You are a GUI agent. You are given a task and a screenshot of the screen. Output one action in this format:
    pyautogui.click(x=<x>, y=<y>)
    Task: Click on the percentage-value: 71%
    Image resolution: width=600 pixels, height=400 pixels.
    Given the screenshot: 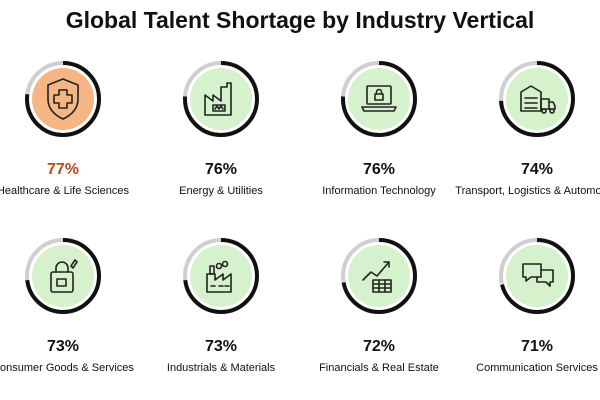 What is the action you would take?
    pyautogui.click(x=537, y=346)
    